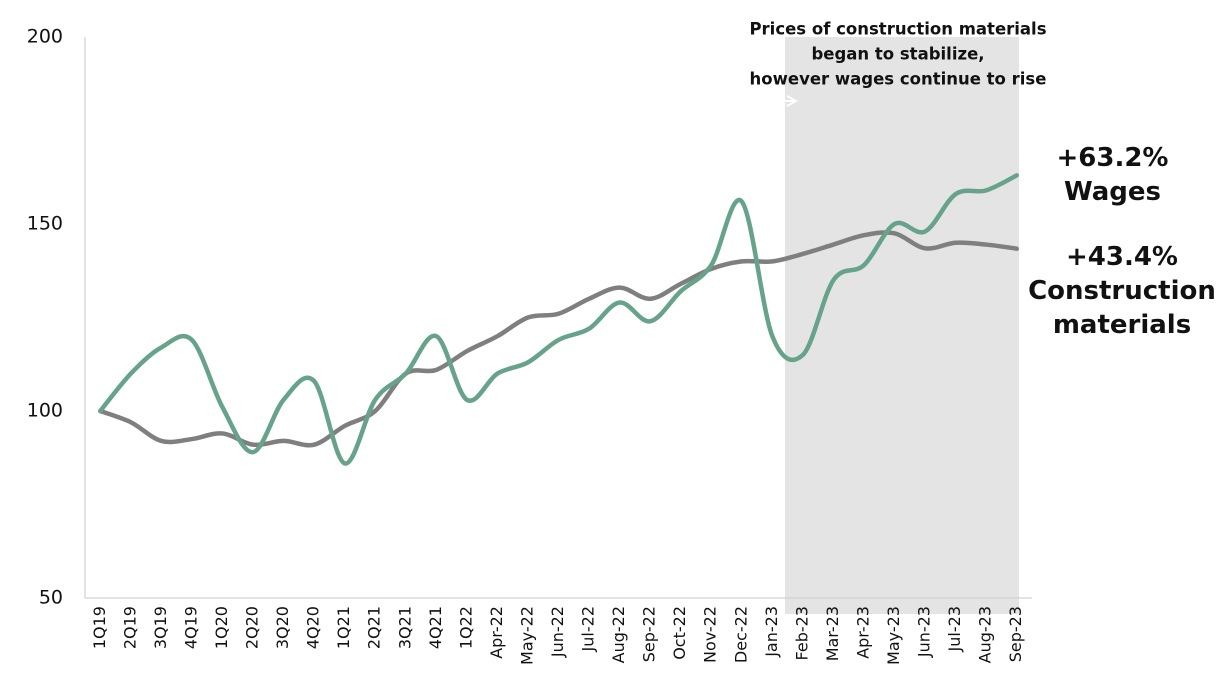 This screenshot has width=1224, height=690. What do you see at coordinates (129, 627) in the screenshot?
I see `x-tick-label: 2Q19` at bounding box center [129, 627].